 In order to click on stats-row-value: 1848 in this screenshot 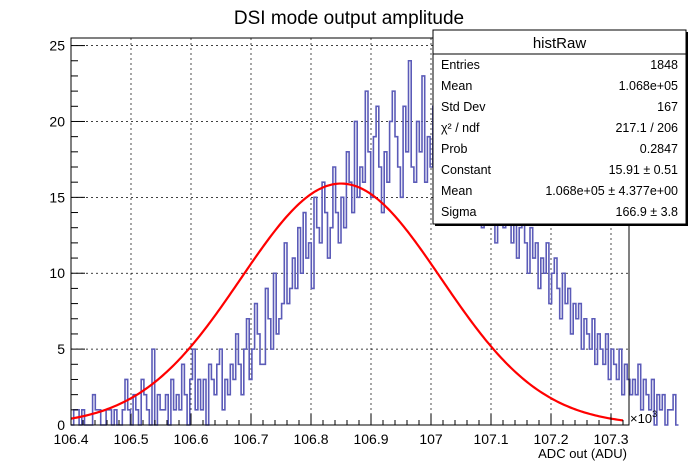, I will do `click(664, 65)`.